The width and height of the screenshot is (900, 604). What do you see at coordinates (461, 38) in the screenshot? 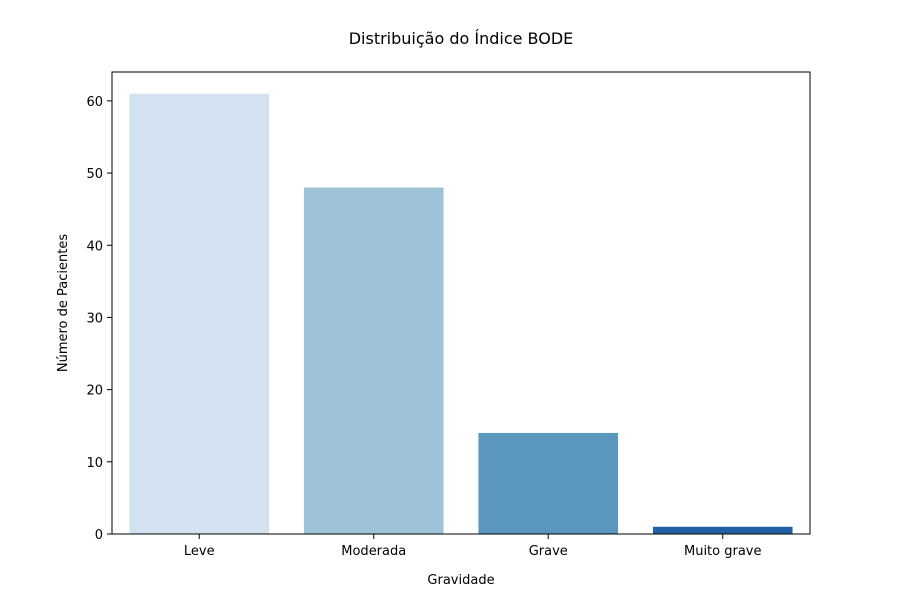
I see `chart-title: Distribuição do Índice BODE` at bounding box center [461, 38].